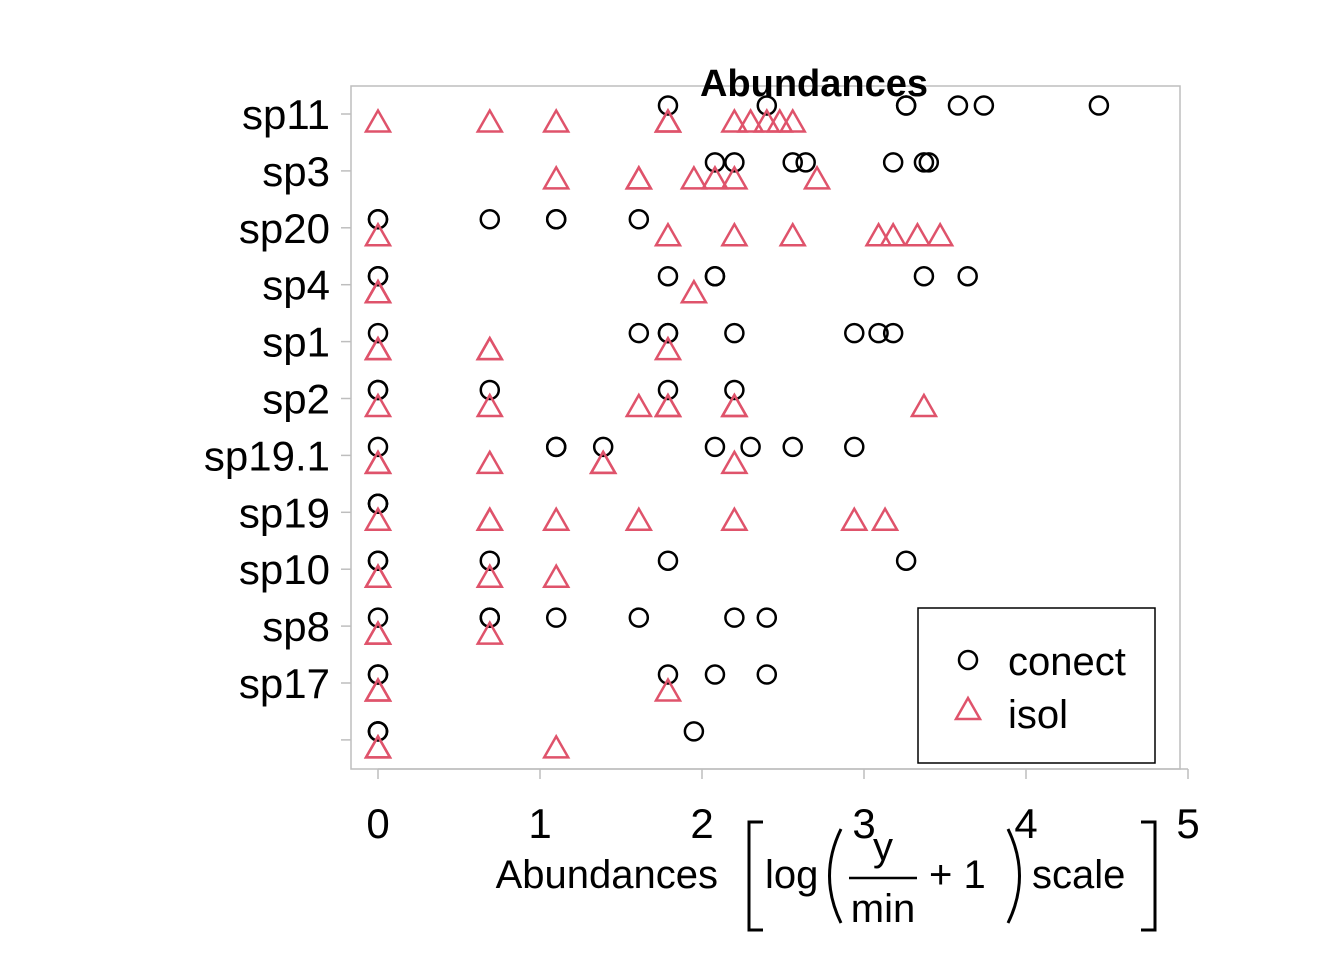 The height and width of the screenshot is (960, 1344). What do you see at coordinates (296, 626) in the screenshot?
I see `y-tick-label: sp8` at bounding box center [296, 626].